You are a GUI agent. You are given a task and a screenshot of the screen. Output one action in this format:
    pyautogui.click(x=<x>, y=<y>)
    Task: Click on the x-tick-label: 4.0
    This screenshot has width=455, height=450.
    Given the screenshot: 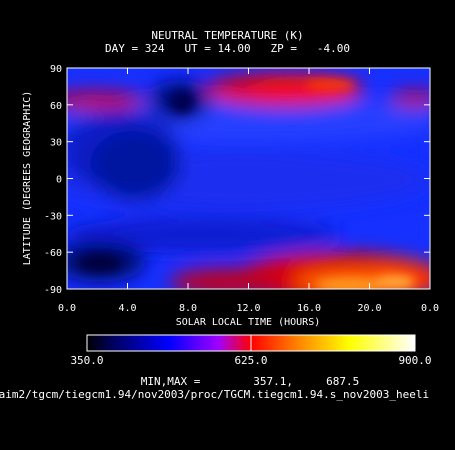 What is the action you would take?
    pyautogui.click(x=127, y=308)
    